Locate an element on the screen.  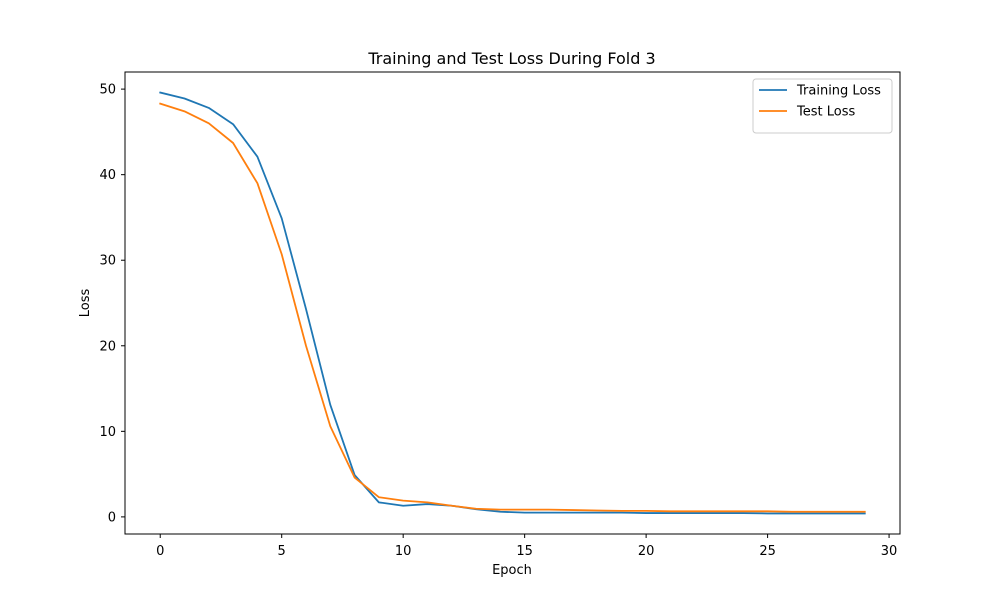
legend-label-1: Training Loss is located at coordinates (838, 91).